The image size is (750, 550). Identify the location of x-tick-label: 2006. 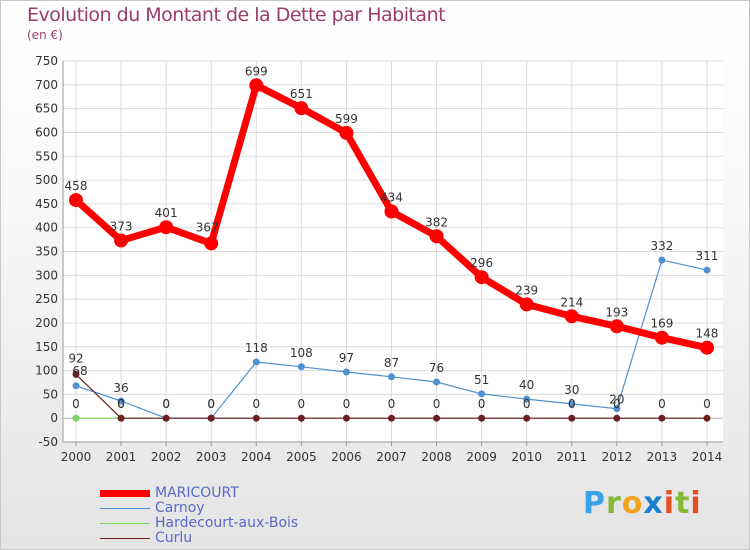
(346, 457).